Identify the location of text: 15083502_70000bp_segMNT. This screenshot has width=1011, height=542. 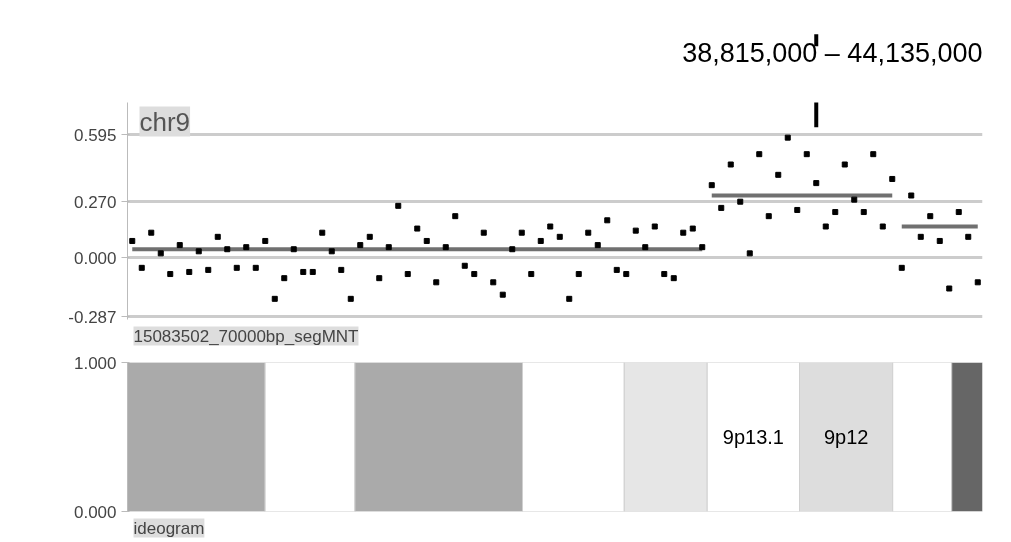
(246, 336).